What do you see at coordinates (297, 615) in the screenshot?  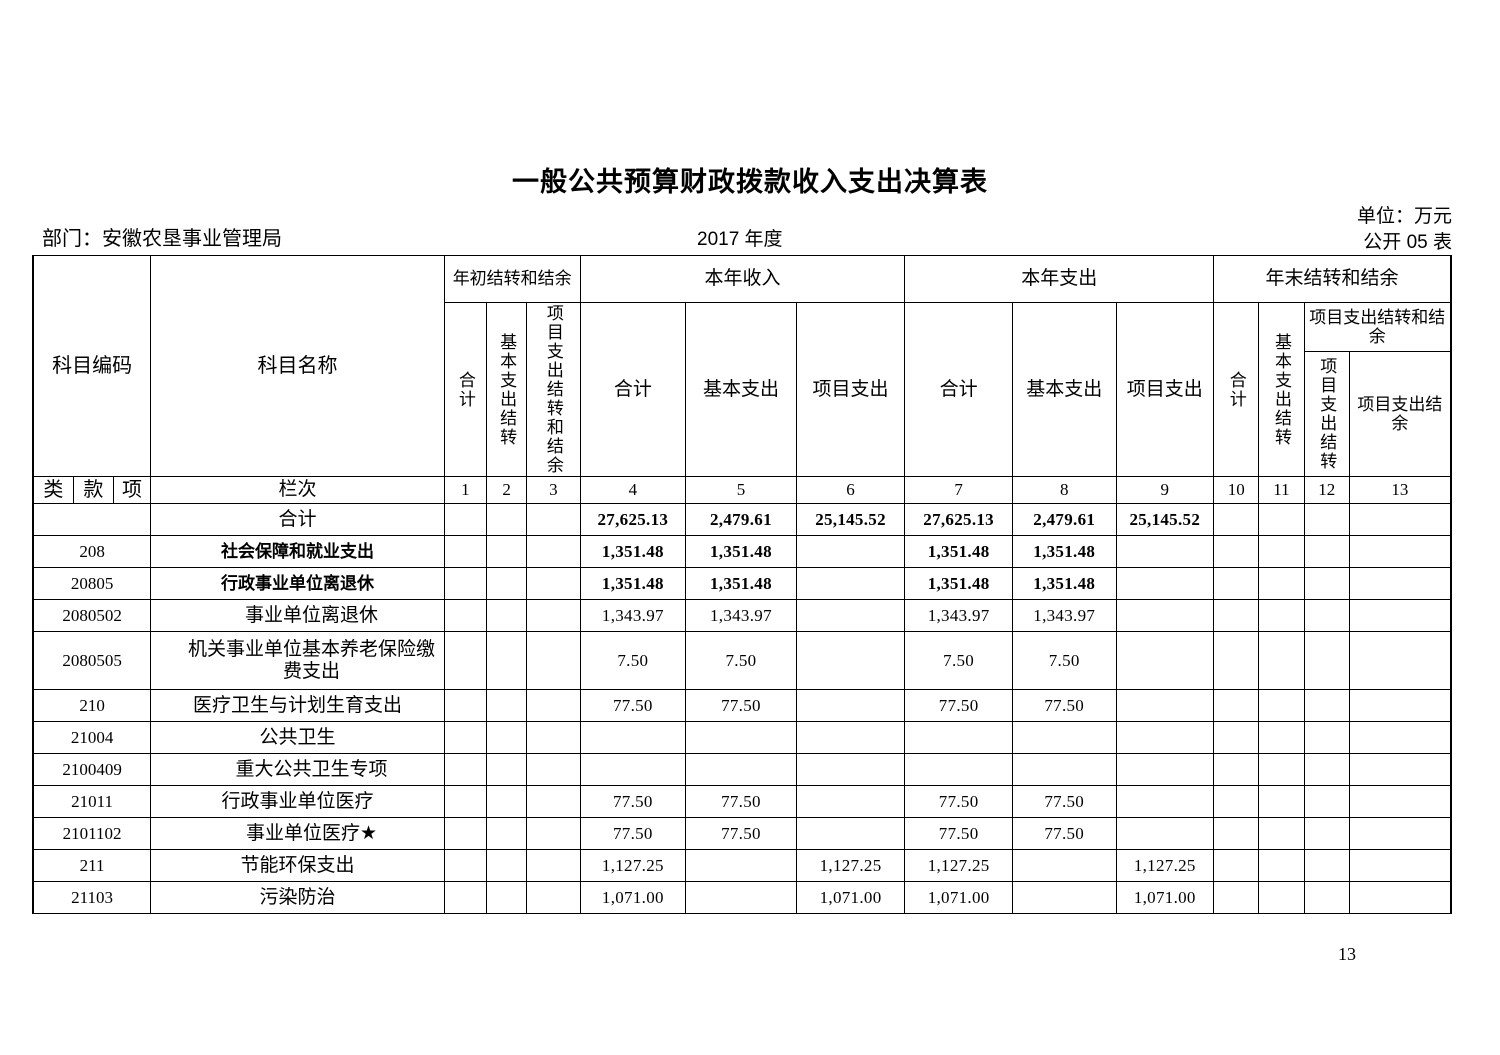 I see `cell-subject-name: 事业单位离退休` at bounding box center [297, 615].